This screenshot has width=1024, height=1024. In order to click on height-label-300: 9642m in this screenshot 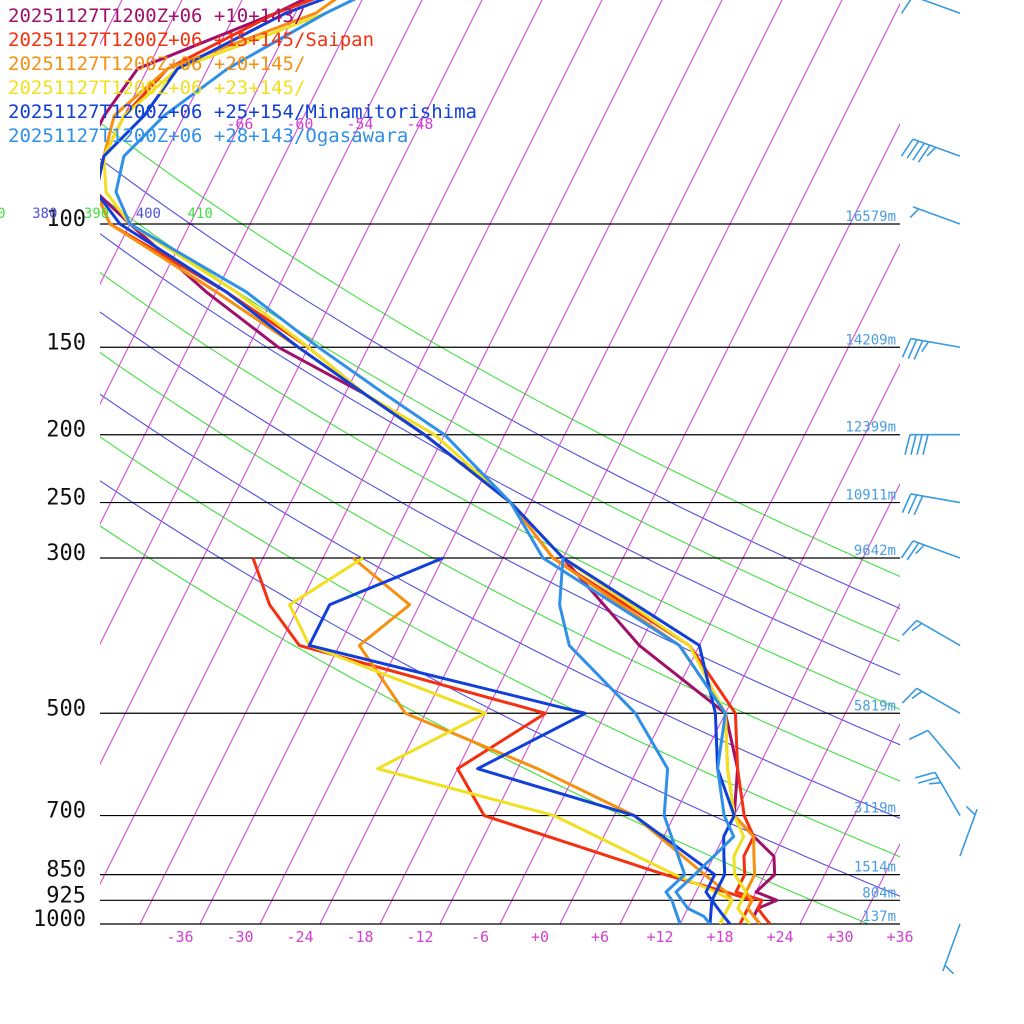, I will do `click(875, 551)`.